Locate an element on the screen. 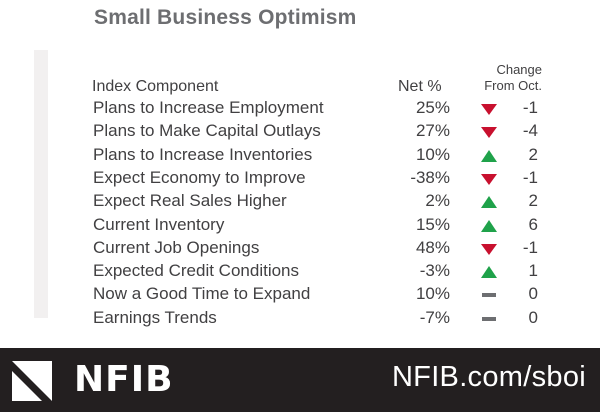 The height and width of the screenshot is (412, 600). change-value: -4 is located at coordinates (530, 131).